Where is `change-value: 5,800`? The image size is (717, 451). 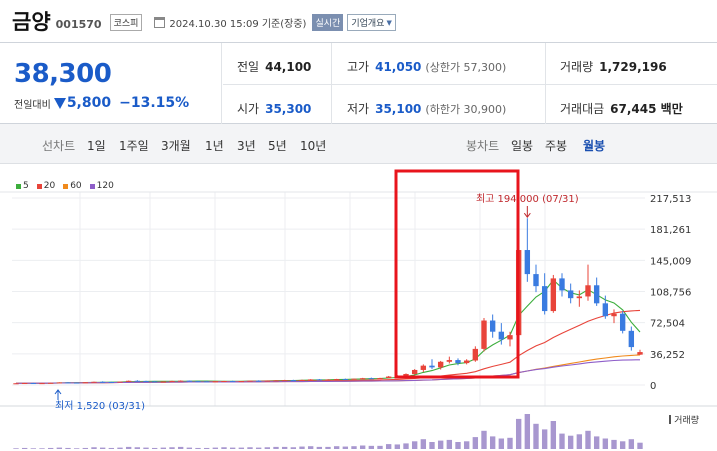
change-value: 5,800 is located at coordinates (89, 103).